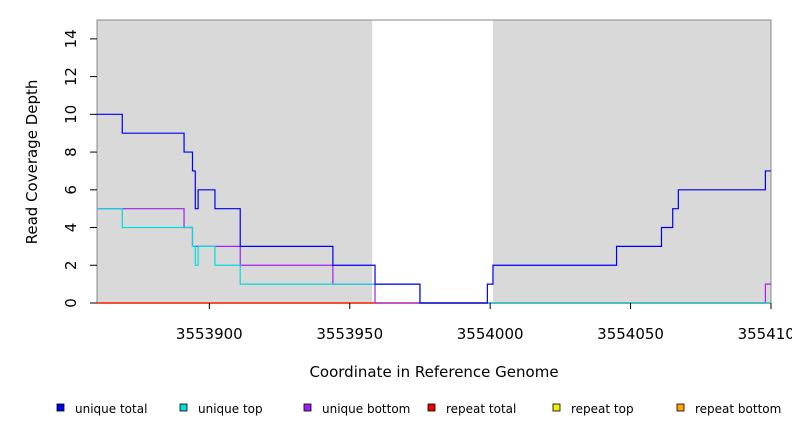 This screenshot has height=432, width=792. I want to click on legend-label: unique top, so click(230, 409).